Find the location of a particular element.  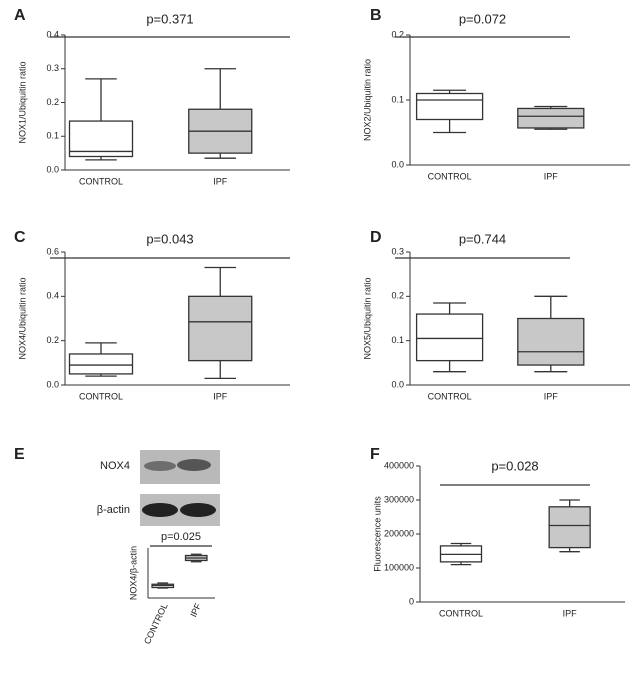

y-tick-label: 0.6 is located at coordinates (52, 251).